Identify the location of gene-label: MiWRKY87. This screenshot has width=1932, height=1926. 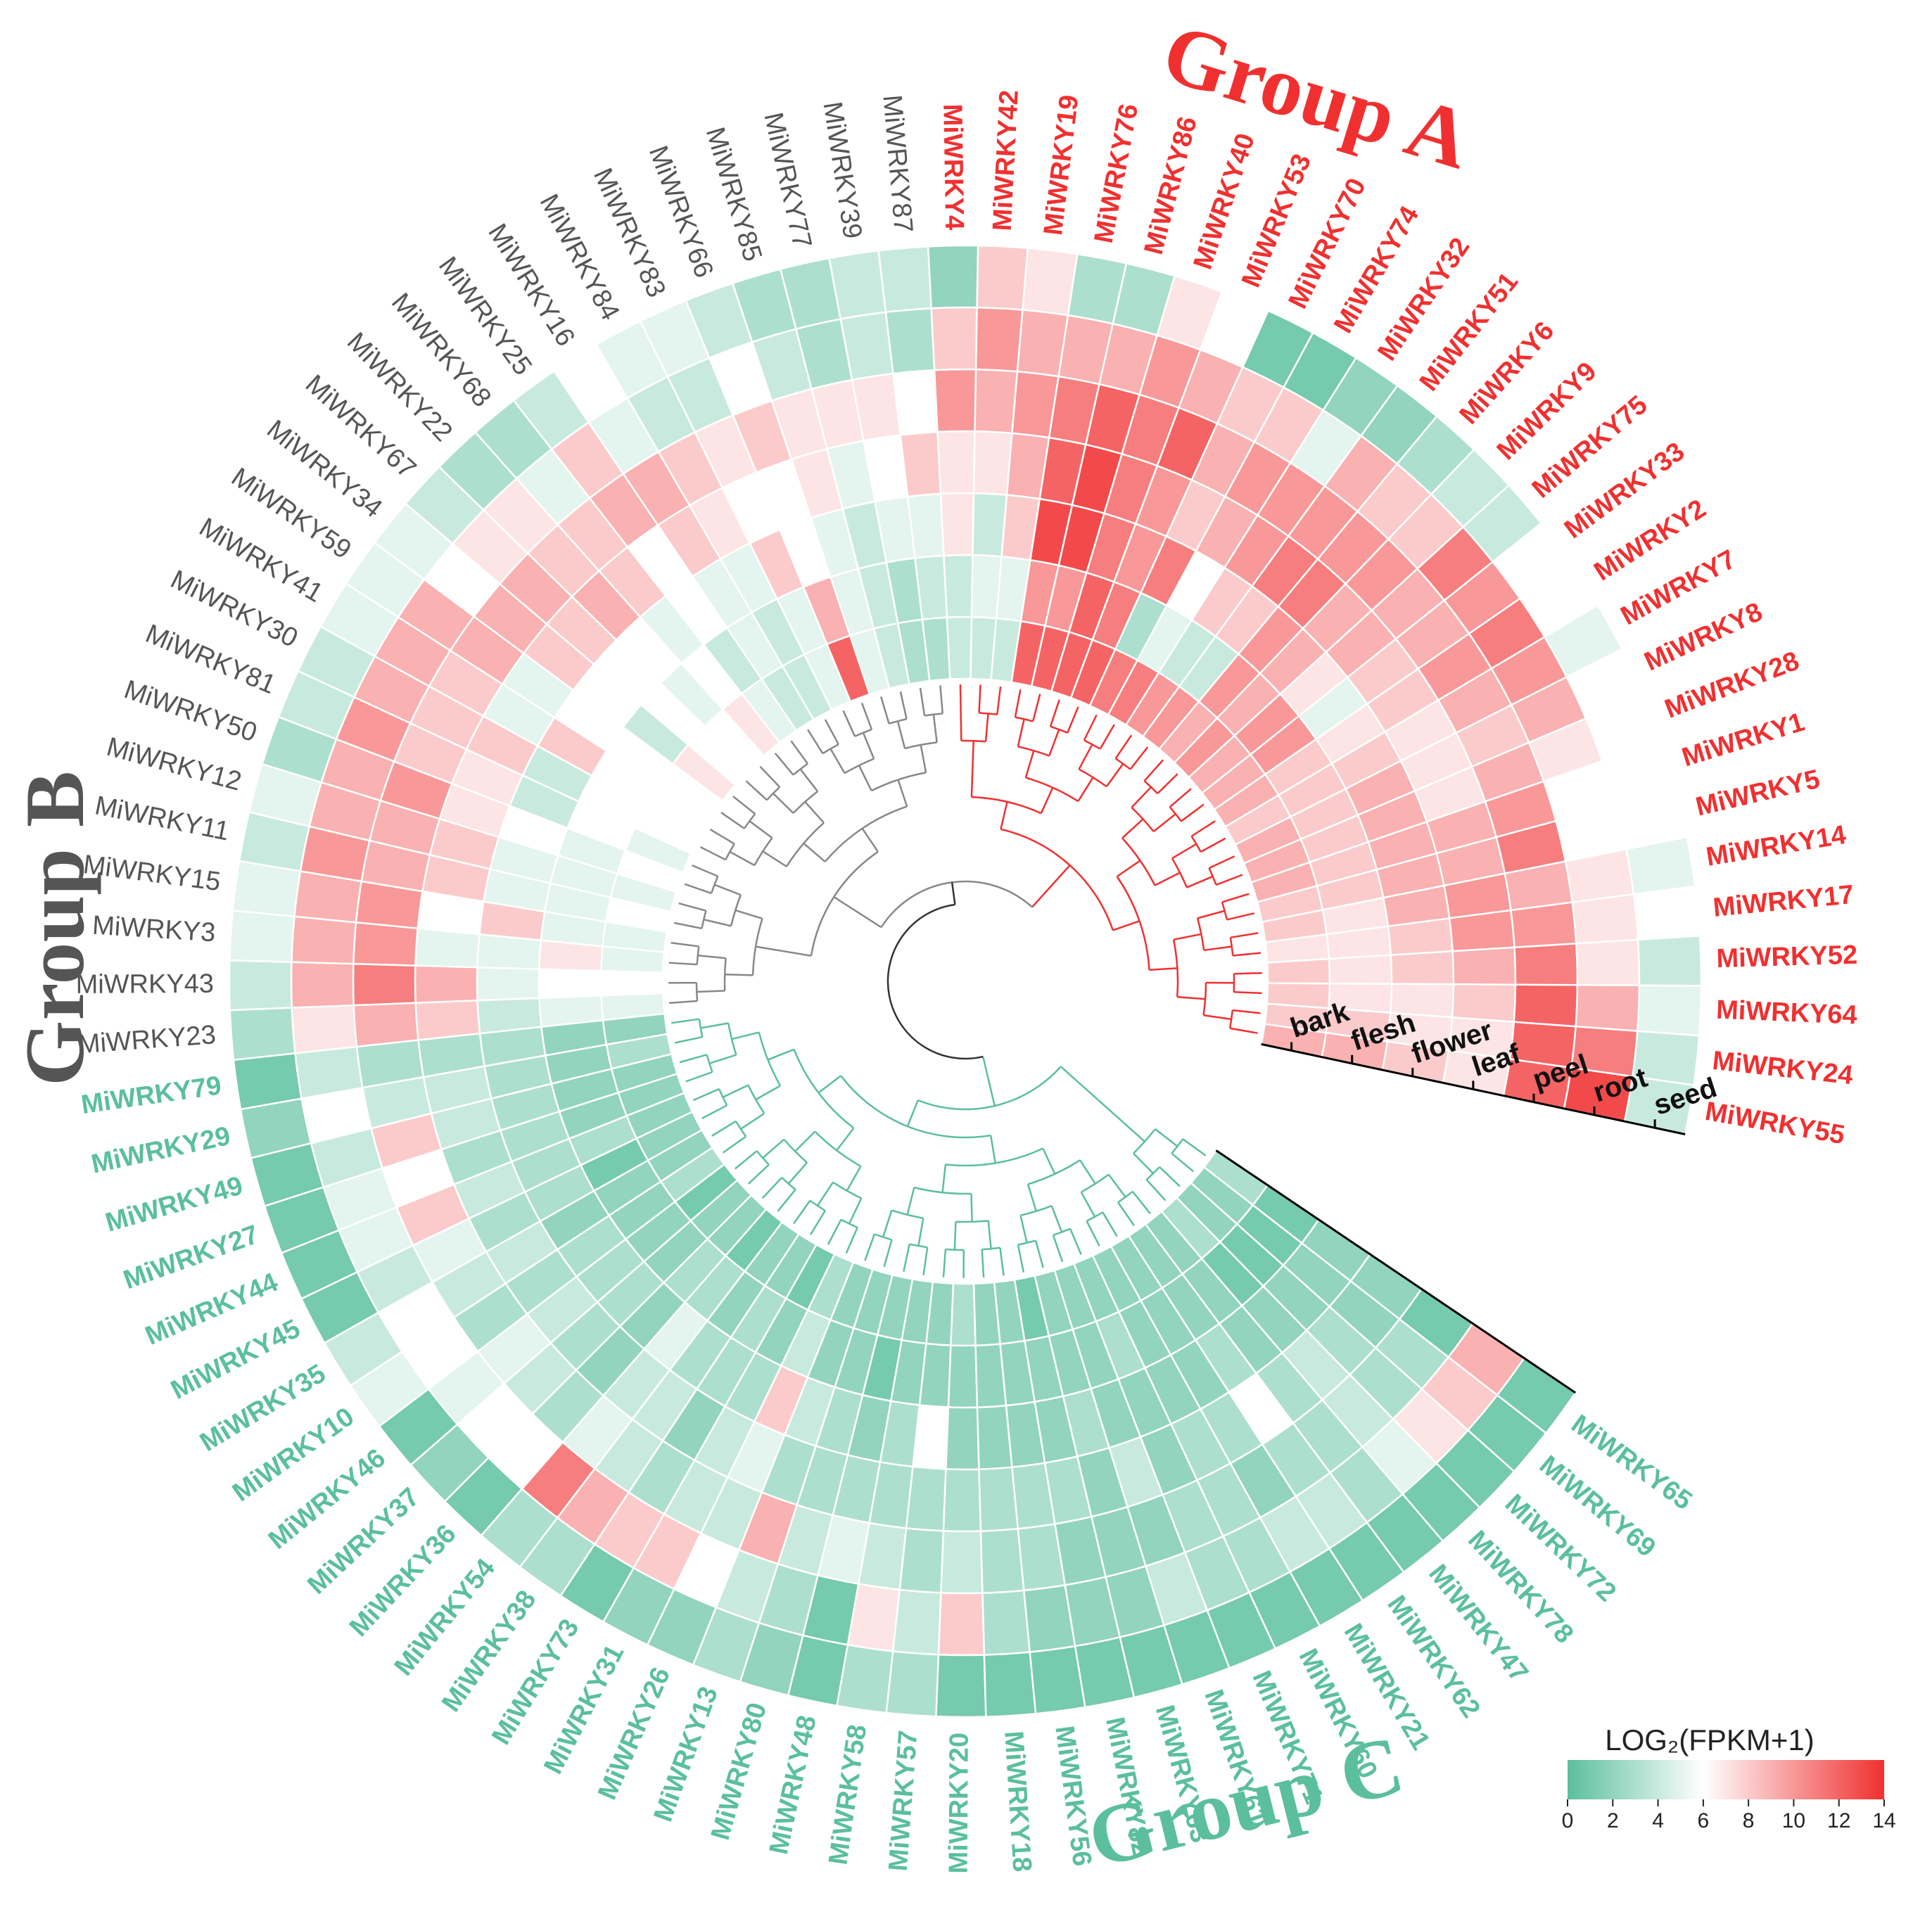
(897, 164).